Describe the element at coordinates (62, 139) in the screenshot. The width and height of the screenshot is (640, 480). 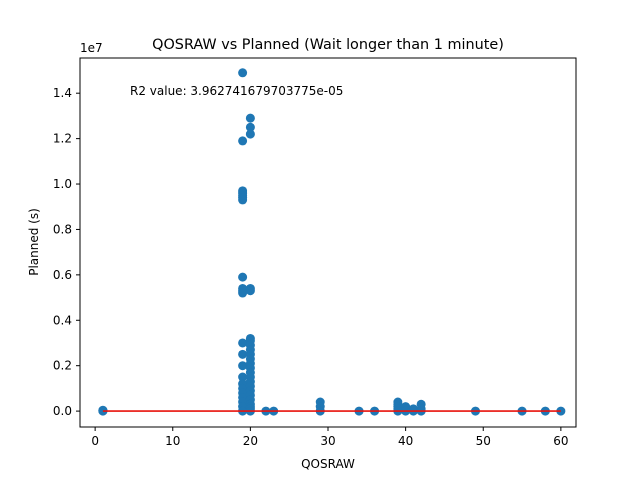
I see `y-tick-label: 1.2` at that location.